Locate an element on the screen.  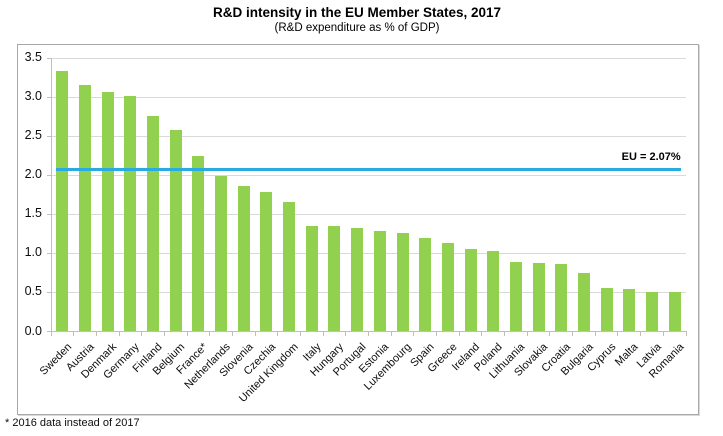
chart-footnote: * 2016 data instead of 2017 is located at coordinates (72, 423).